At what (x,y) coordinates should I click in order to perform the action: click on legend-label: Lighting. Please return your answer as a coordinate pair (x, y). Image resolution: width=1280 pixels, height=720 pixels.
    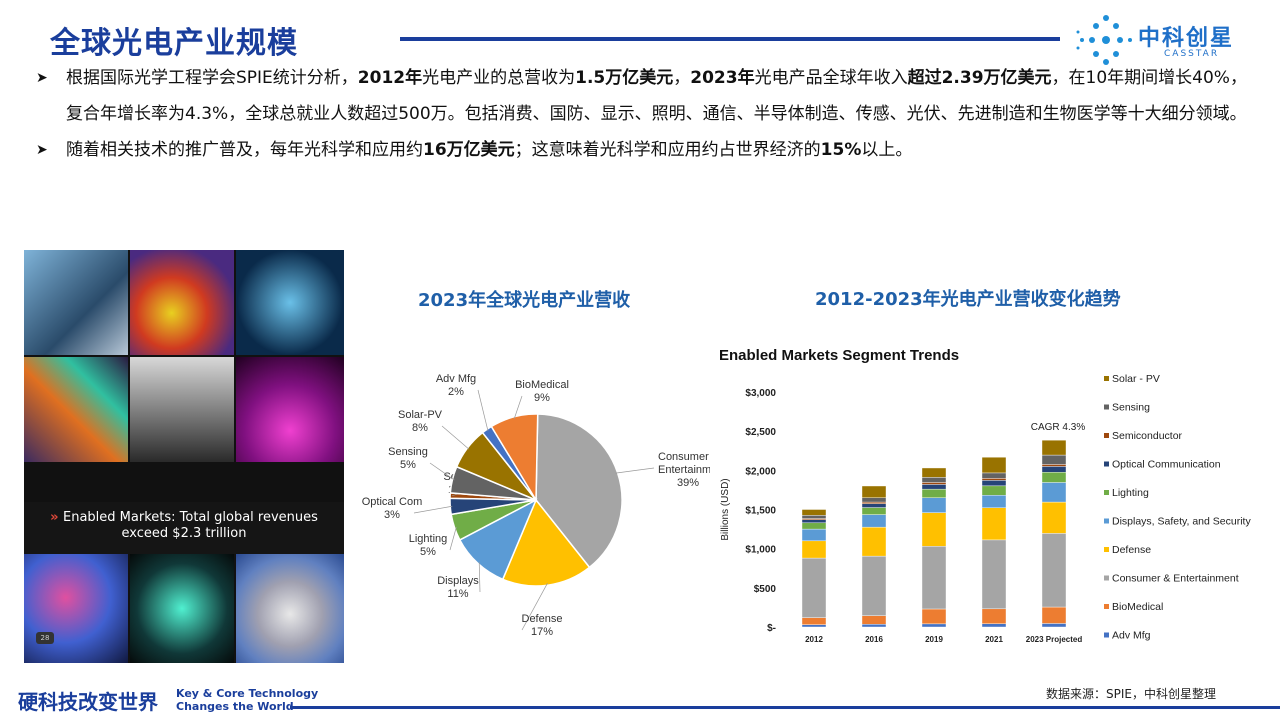
    Looking at the image, I should click on (1130, 493).